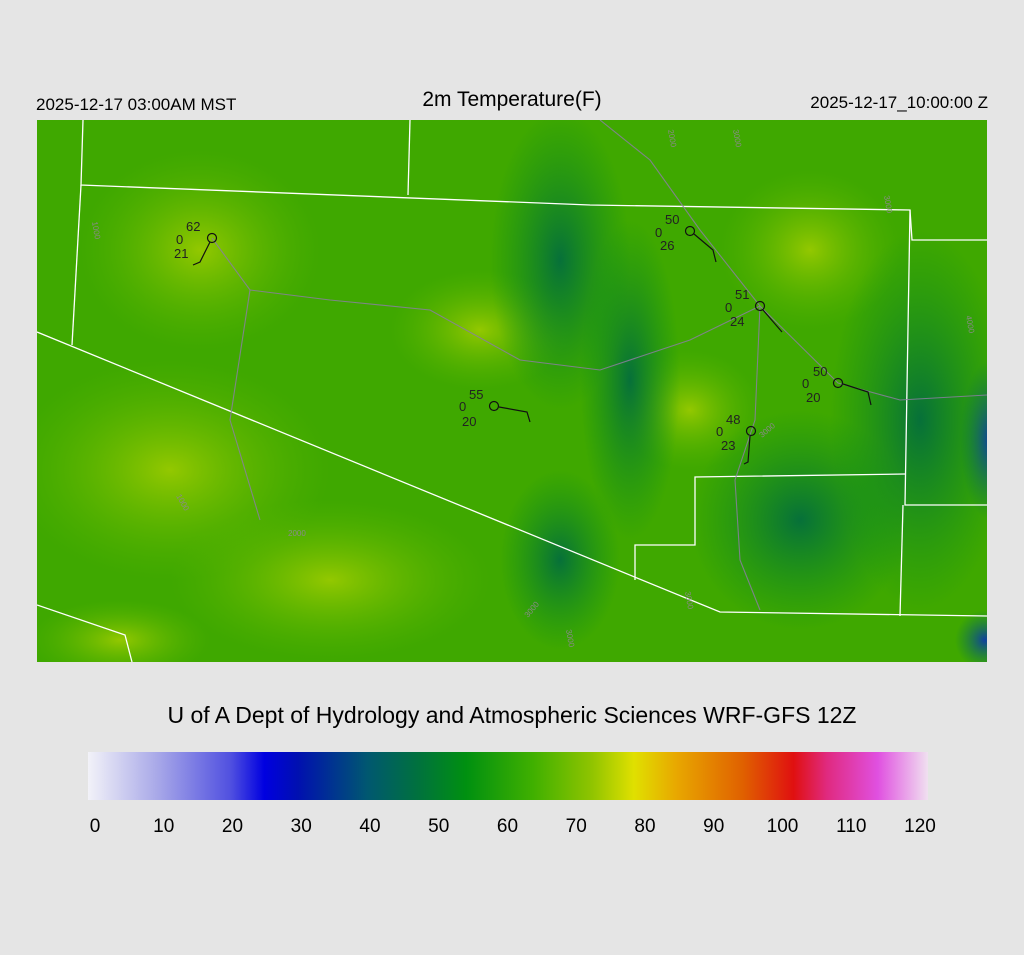 This screenshot has width=1024, height=955. I want to click on contour-label: 1000, so click(96, 231).